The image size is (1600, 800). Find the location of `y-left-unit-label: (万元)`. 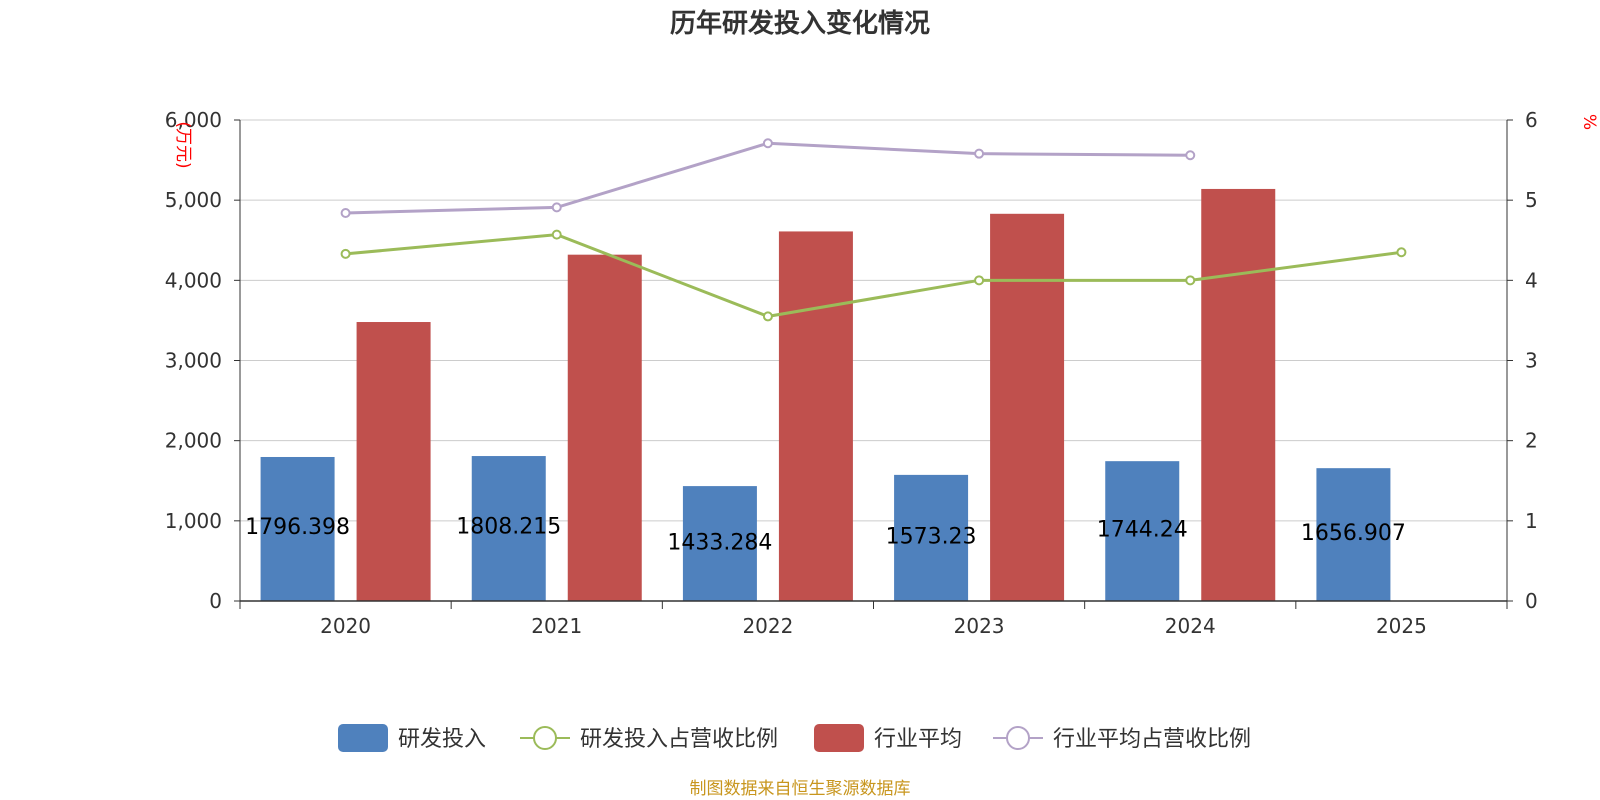

y-left-unit-label: (万元) is located at coordinates (183, 144).